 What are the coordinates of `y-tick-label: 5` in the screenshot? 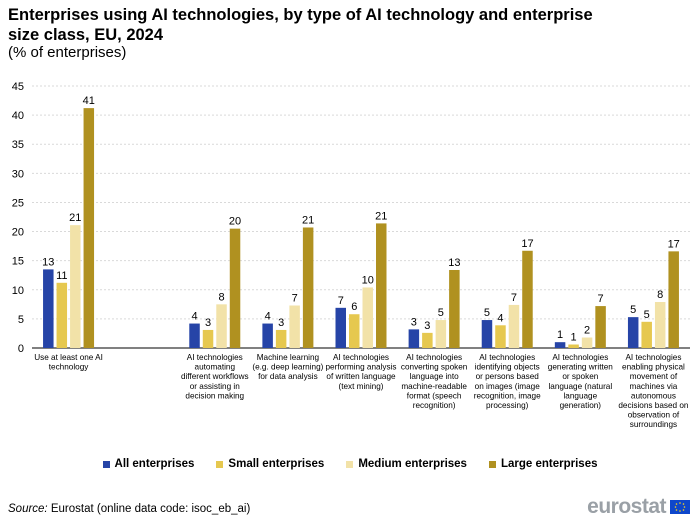 It's located at (21, 320).